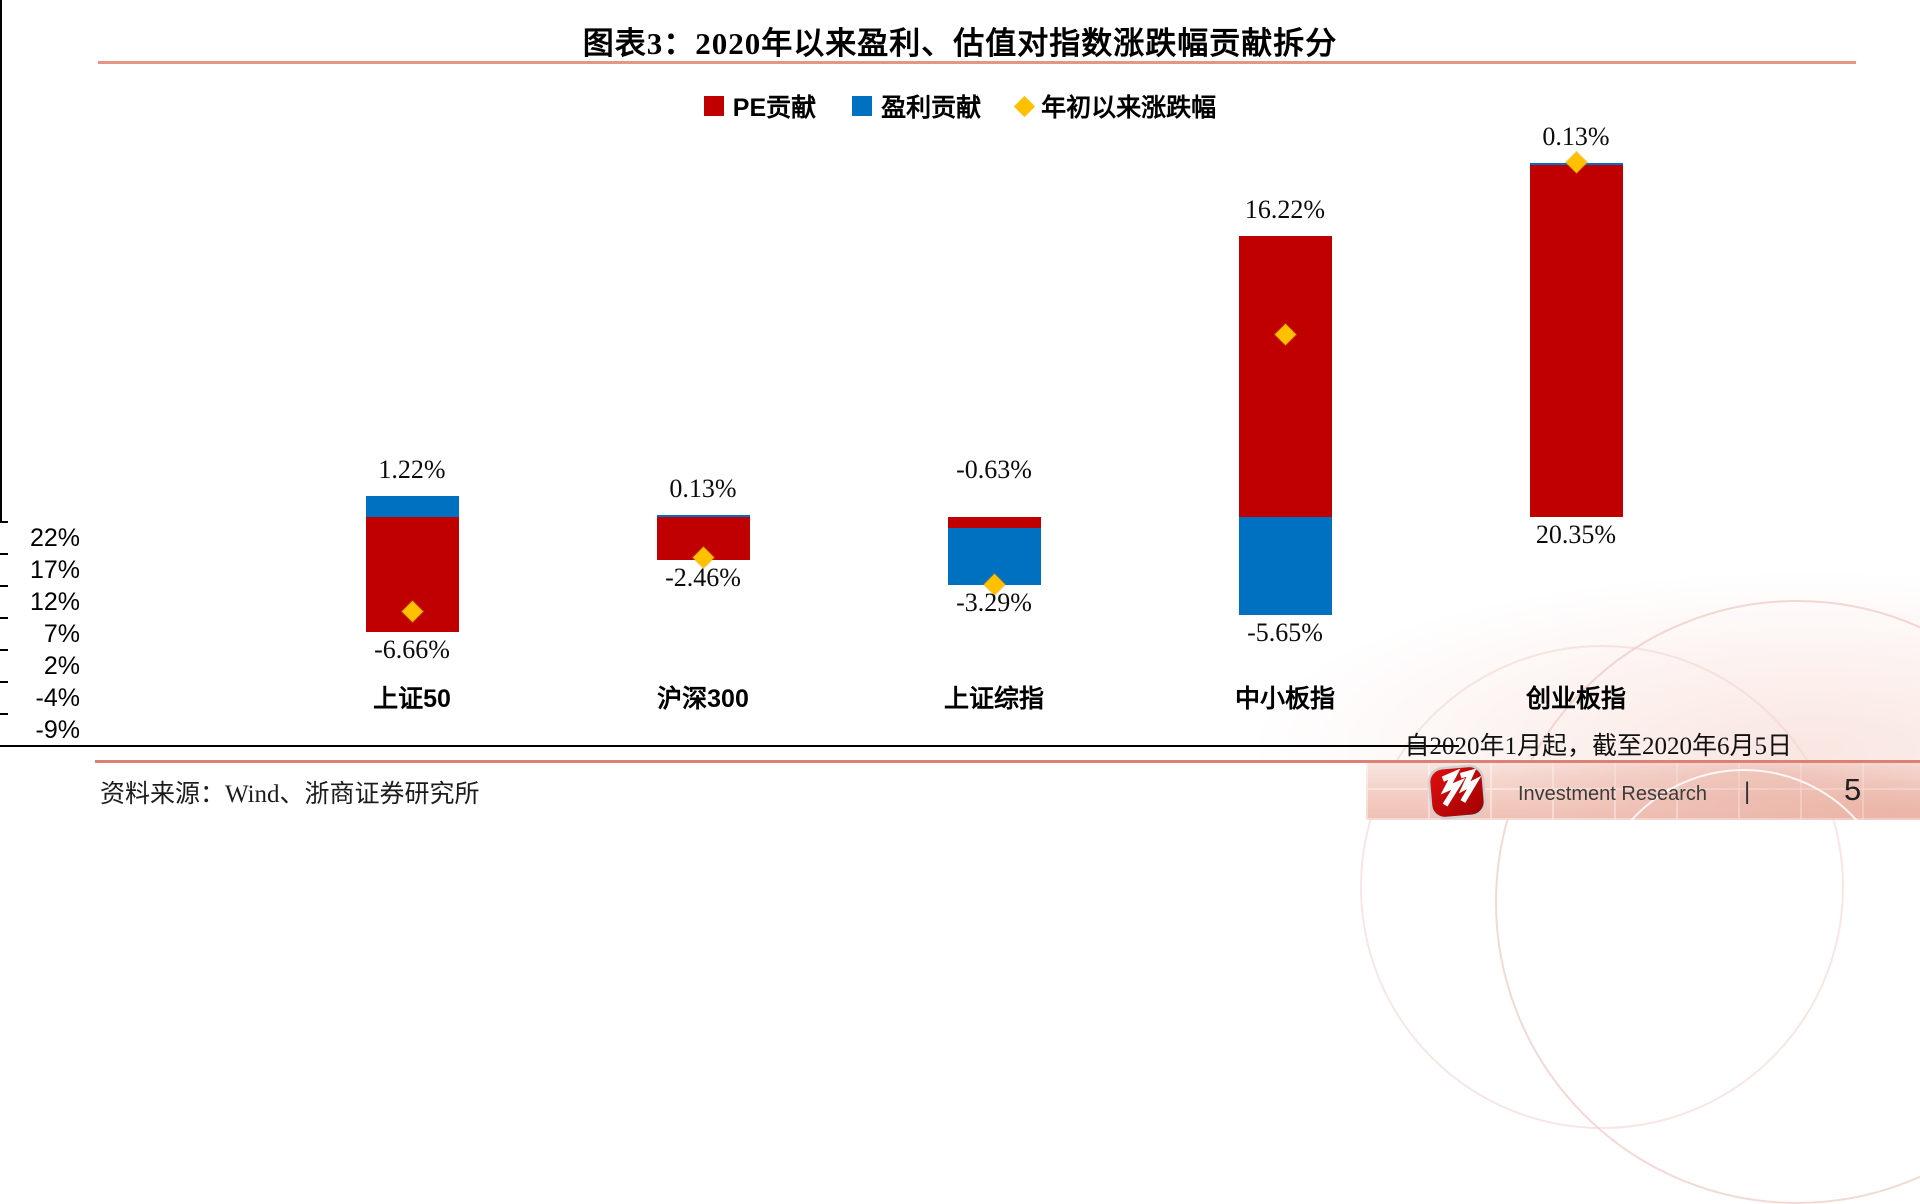 The height and width of the screenshot is (1204, 1920). I want to click on legend-diamond-icon, so click(1025, 106).